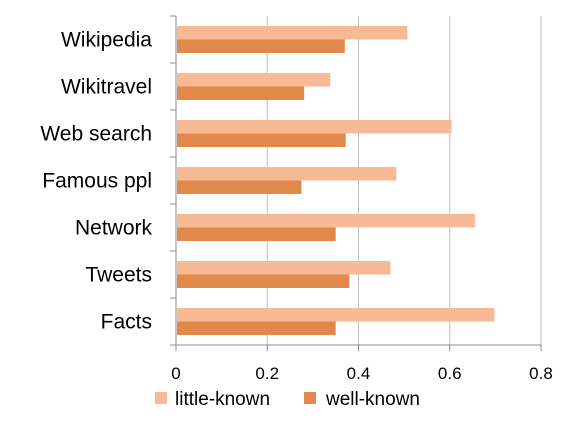 This screenshot has width=578, height=423. Describe the element at coordinates (326, 221) in the screenshot. I see `bar-little-known-network` at that location.